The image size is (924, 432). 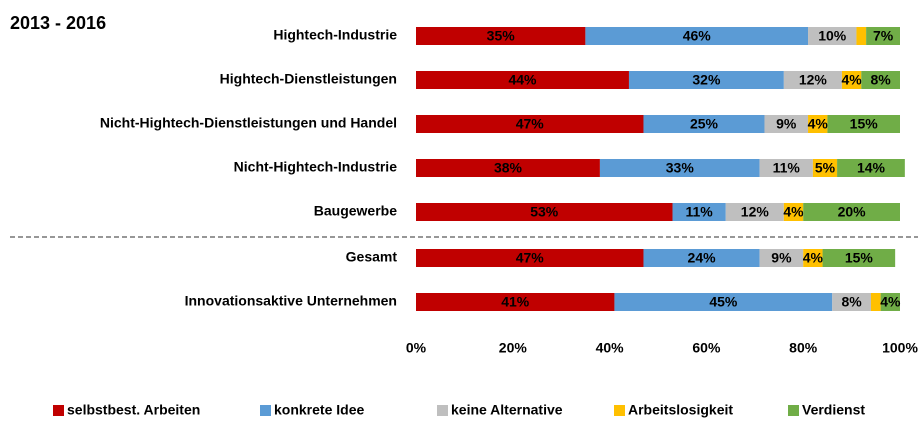 What do you see at coordinates (803, 348) in the screenshot?
I see `x-tick-label: 80%` at bounding box center [803, 348].